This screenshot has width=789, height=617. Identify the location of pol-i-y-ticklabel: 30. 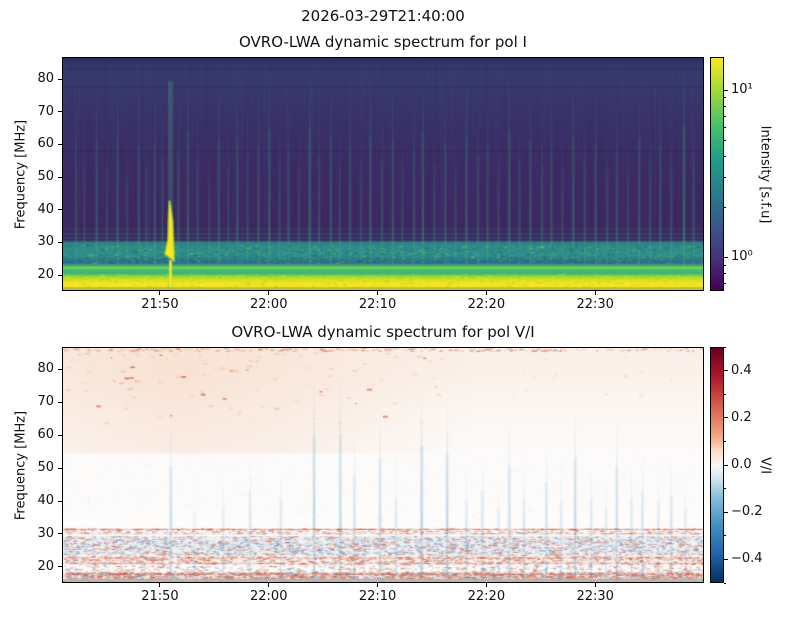
(45, 242).